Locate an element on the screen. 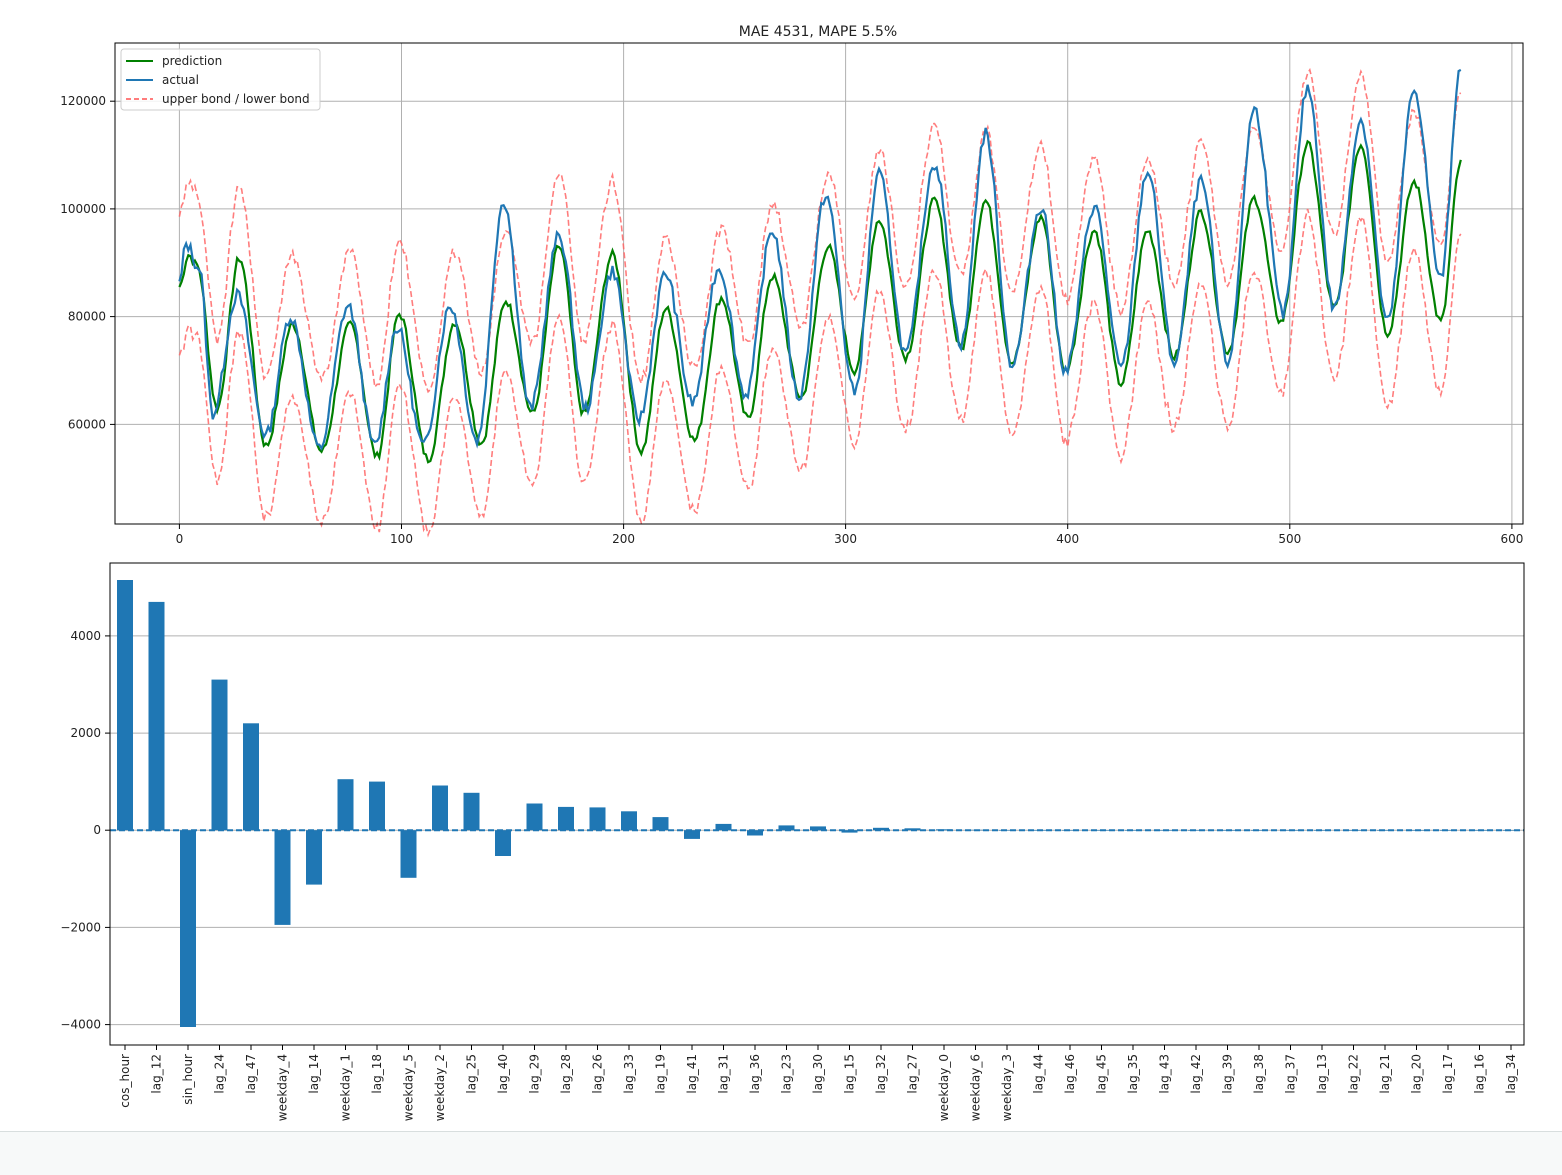 This screenshot has width=1562, height=1175. y-tick-label: 2000 is located at coordinates (85, 733).